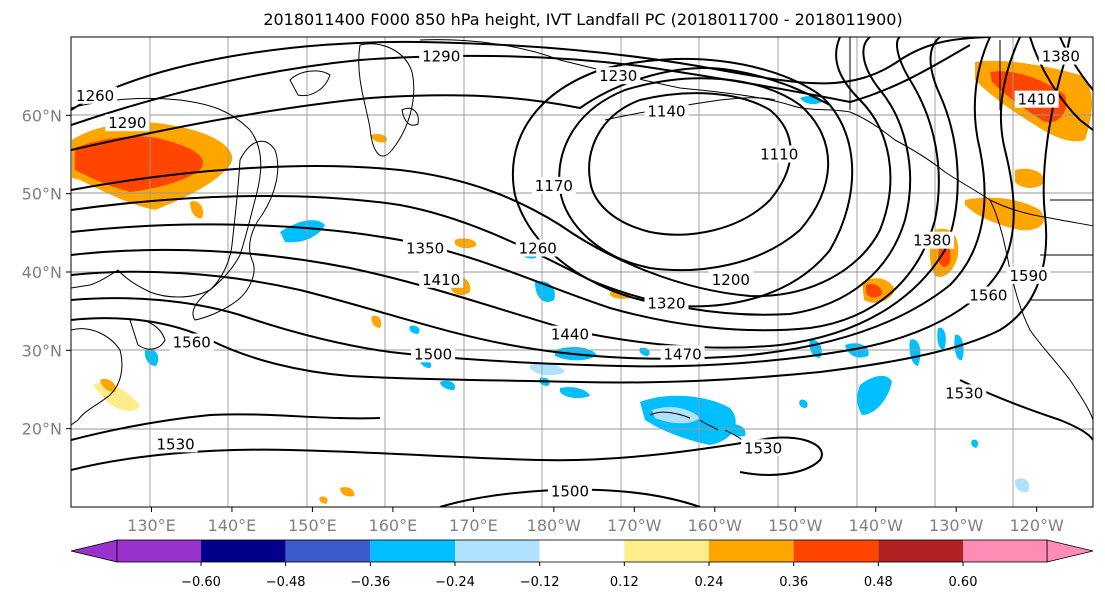 The height and width of the screenshot is (601, 1105). Describe the element at coordinates (876, 525) in the screenshot. I see `lon-tick-label: 140°W` at that location.